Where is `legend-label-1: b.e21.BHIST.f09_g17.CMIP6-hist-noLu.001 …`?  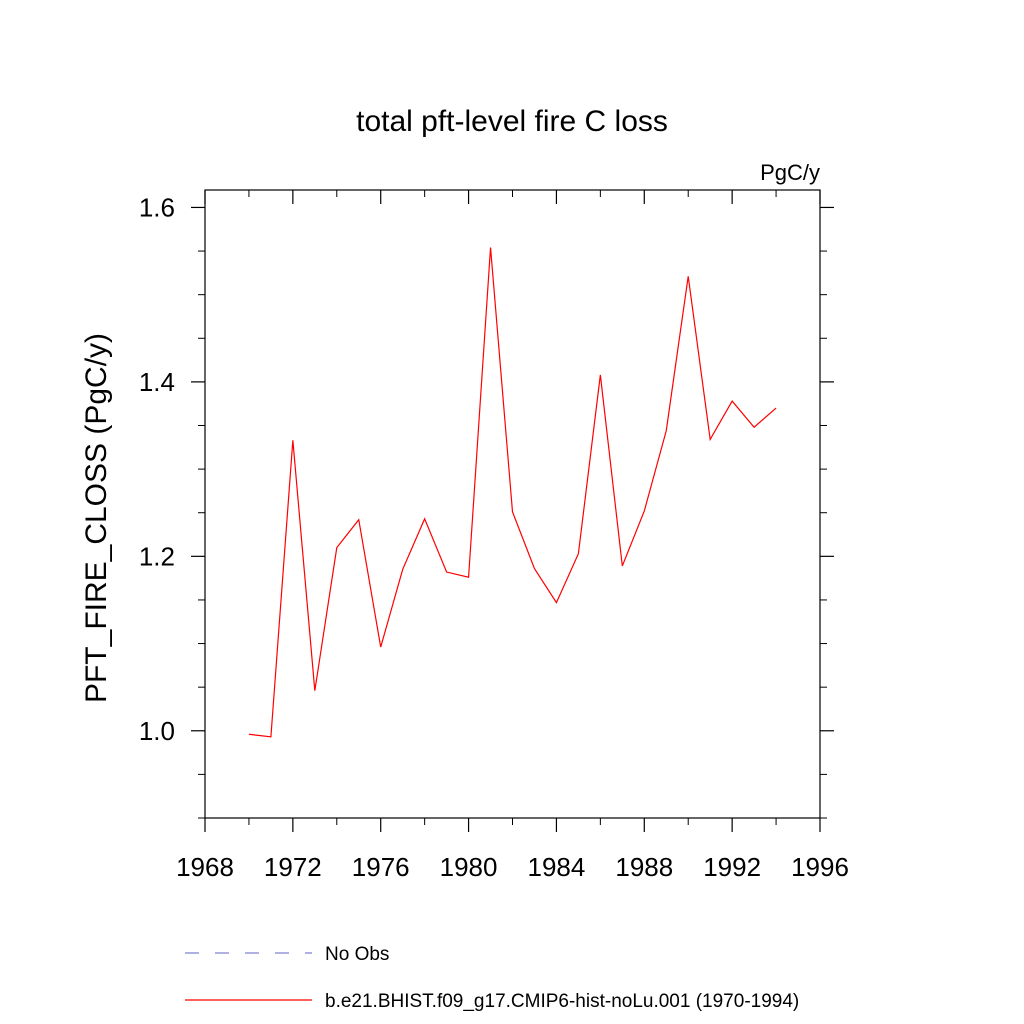 legend-label-1: b.e21.BHIST.f09_g17.CMIP6-hist-noLu.001 … is located at coordinates (562, 1001).